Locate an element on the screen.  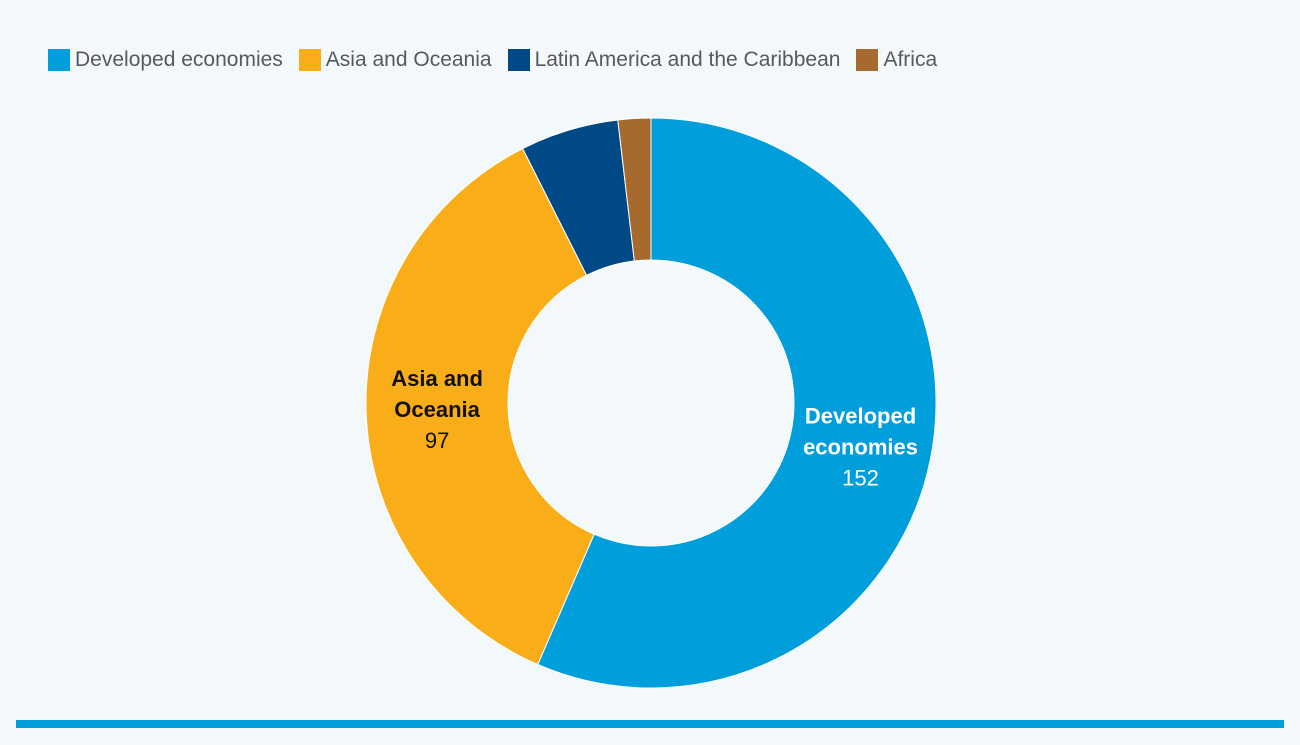
legend-item-latin-america: Latin America and the Caribbean is located at coordinates (674, 60).